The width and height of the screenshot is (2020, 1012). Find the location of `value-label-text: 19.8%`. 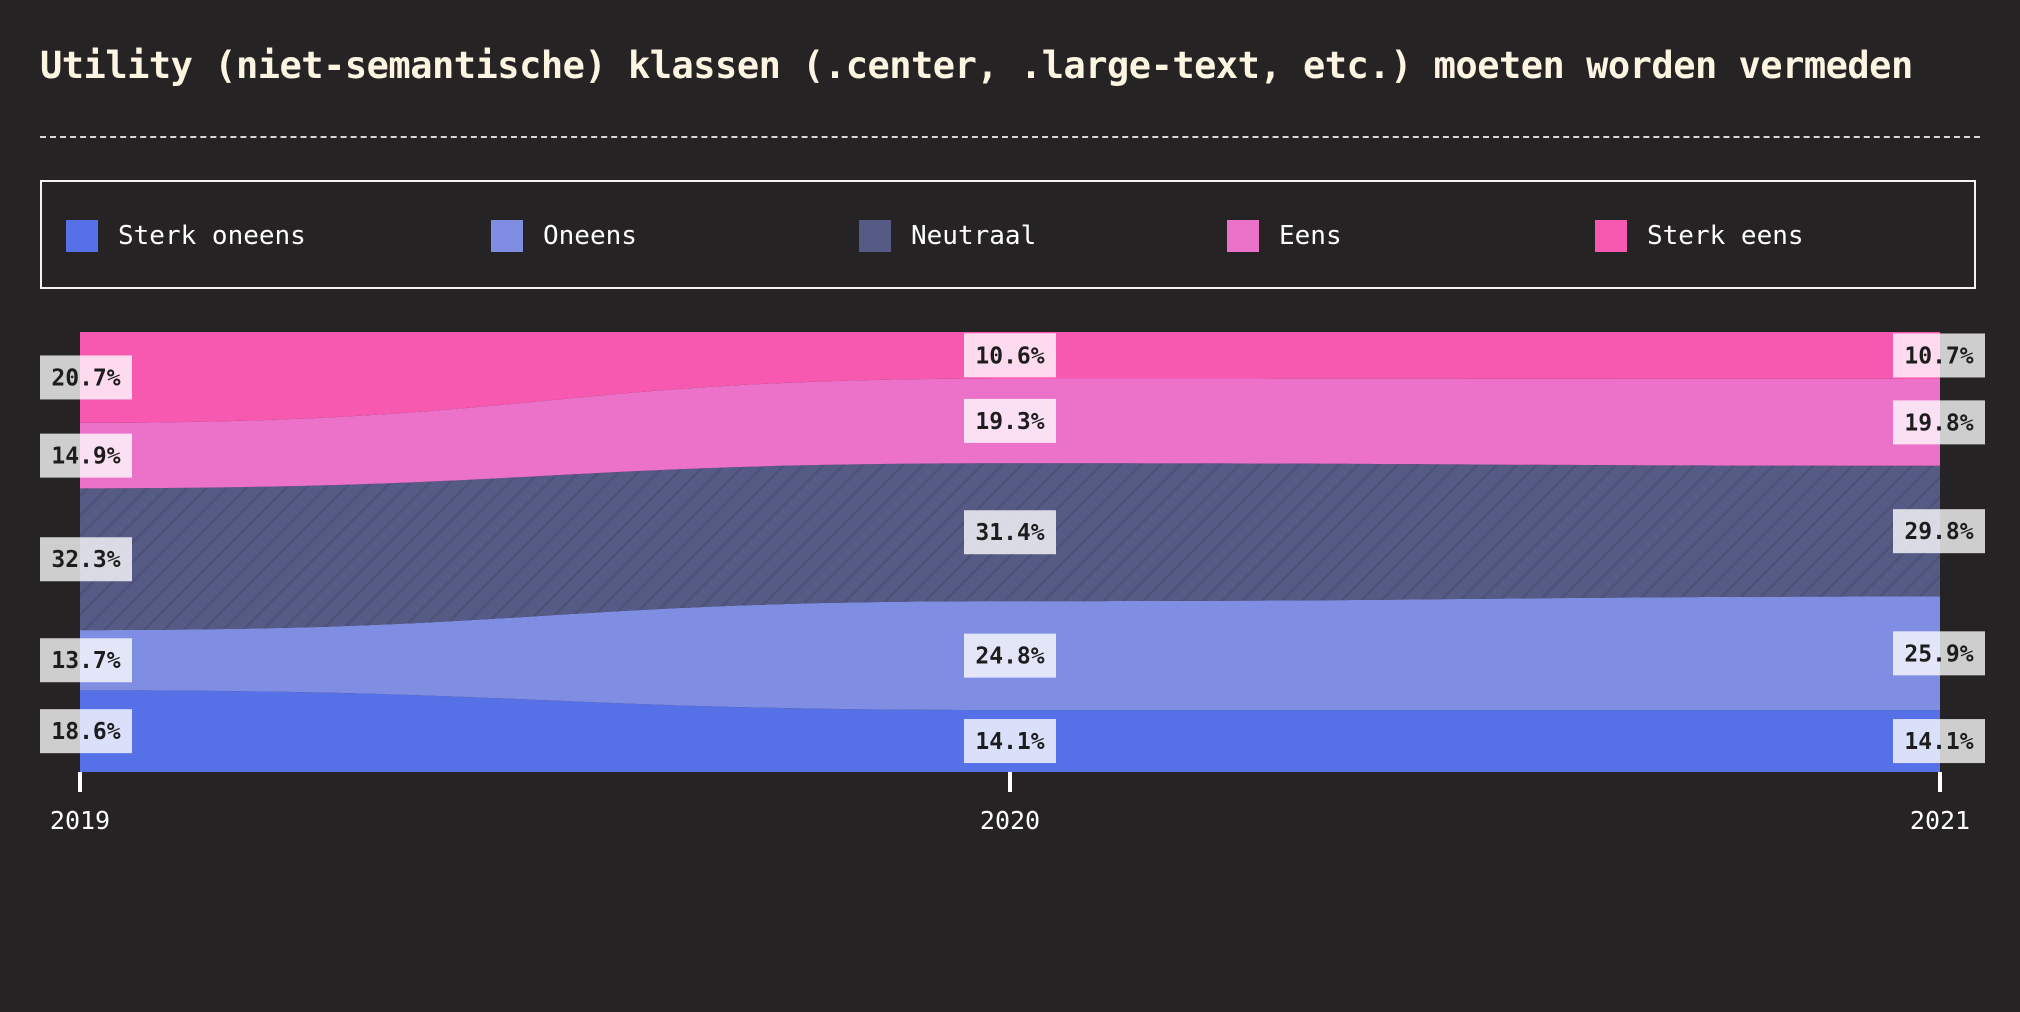

value-label-text: 19.8% is located at coordinates (1938, 423).